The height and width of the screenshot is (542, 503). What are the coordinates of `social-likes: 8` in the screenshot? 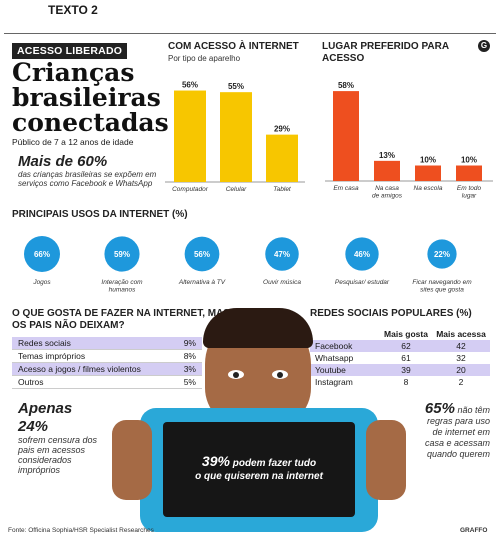 It's located at (406, 382).